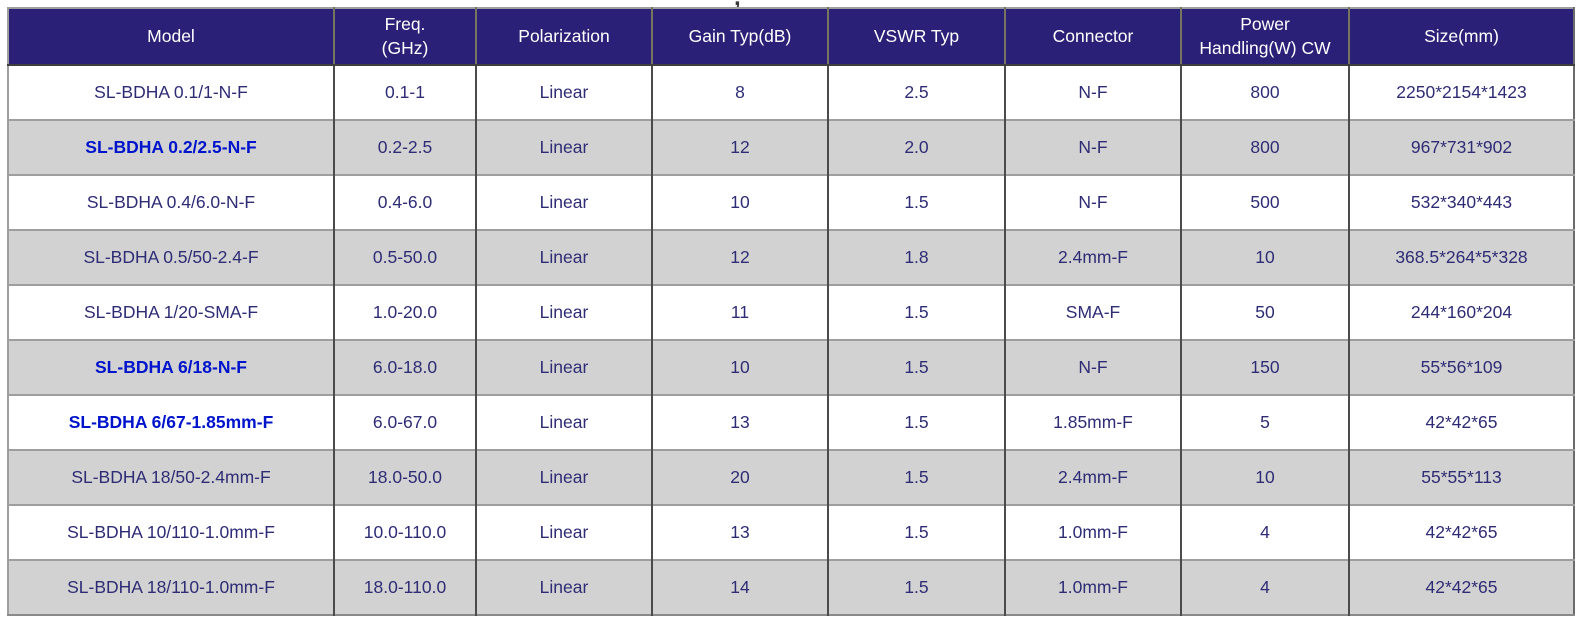  I want to click on cell-size: 55*56*109, so click(1461, 367).